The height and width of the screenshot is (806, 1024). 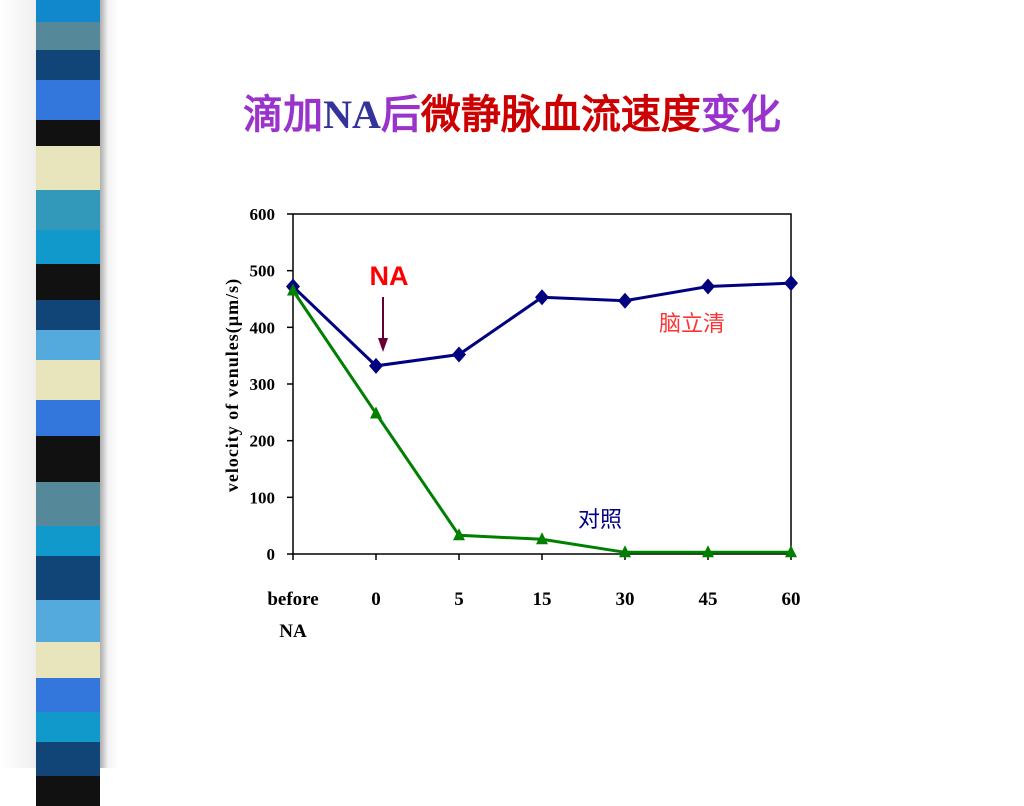 I want to click on y-axis-label: velocity of venules(µm/s), so click(x=232, y=385).